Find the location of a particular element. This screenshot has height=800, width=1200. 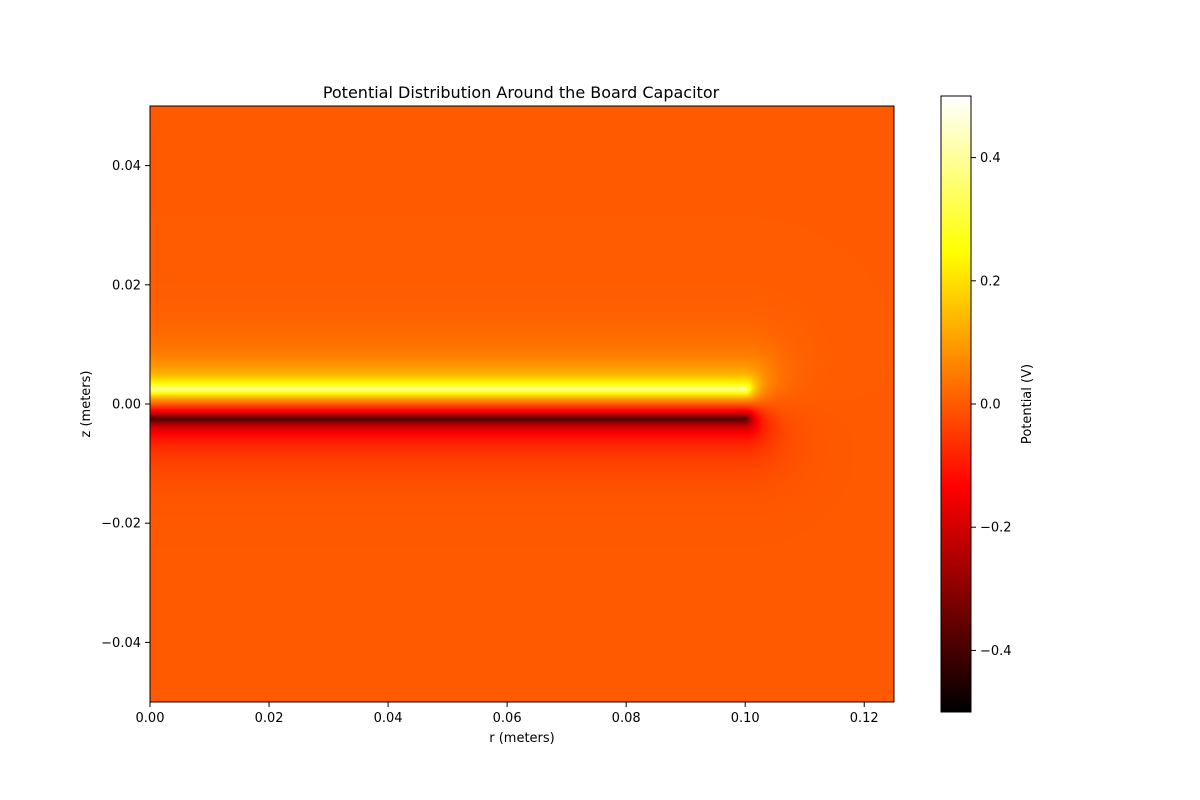

y-axis-label: z (meters) is located at coordinates (86, 404).